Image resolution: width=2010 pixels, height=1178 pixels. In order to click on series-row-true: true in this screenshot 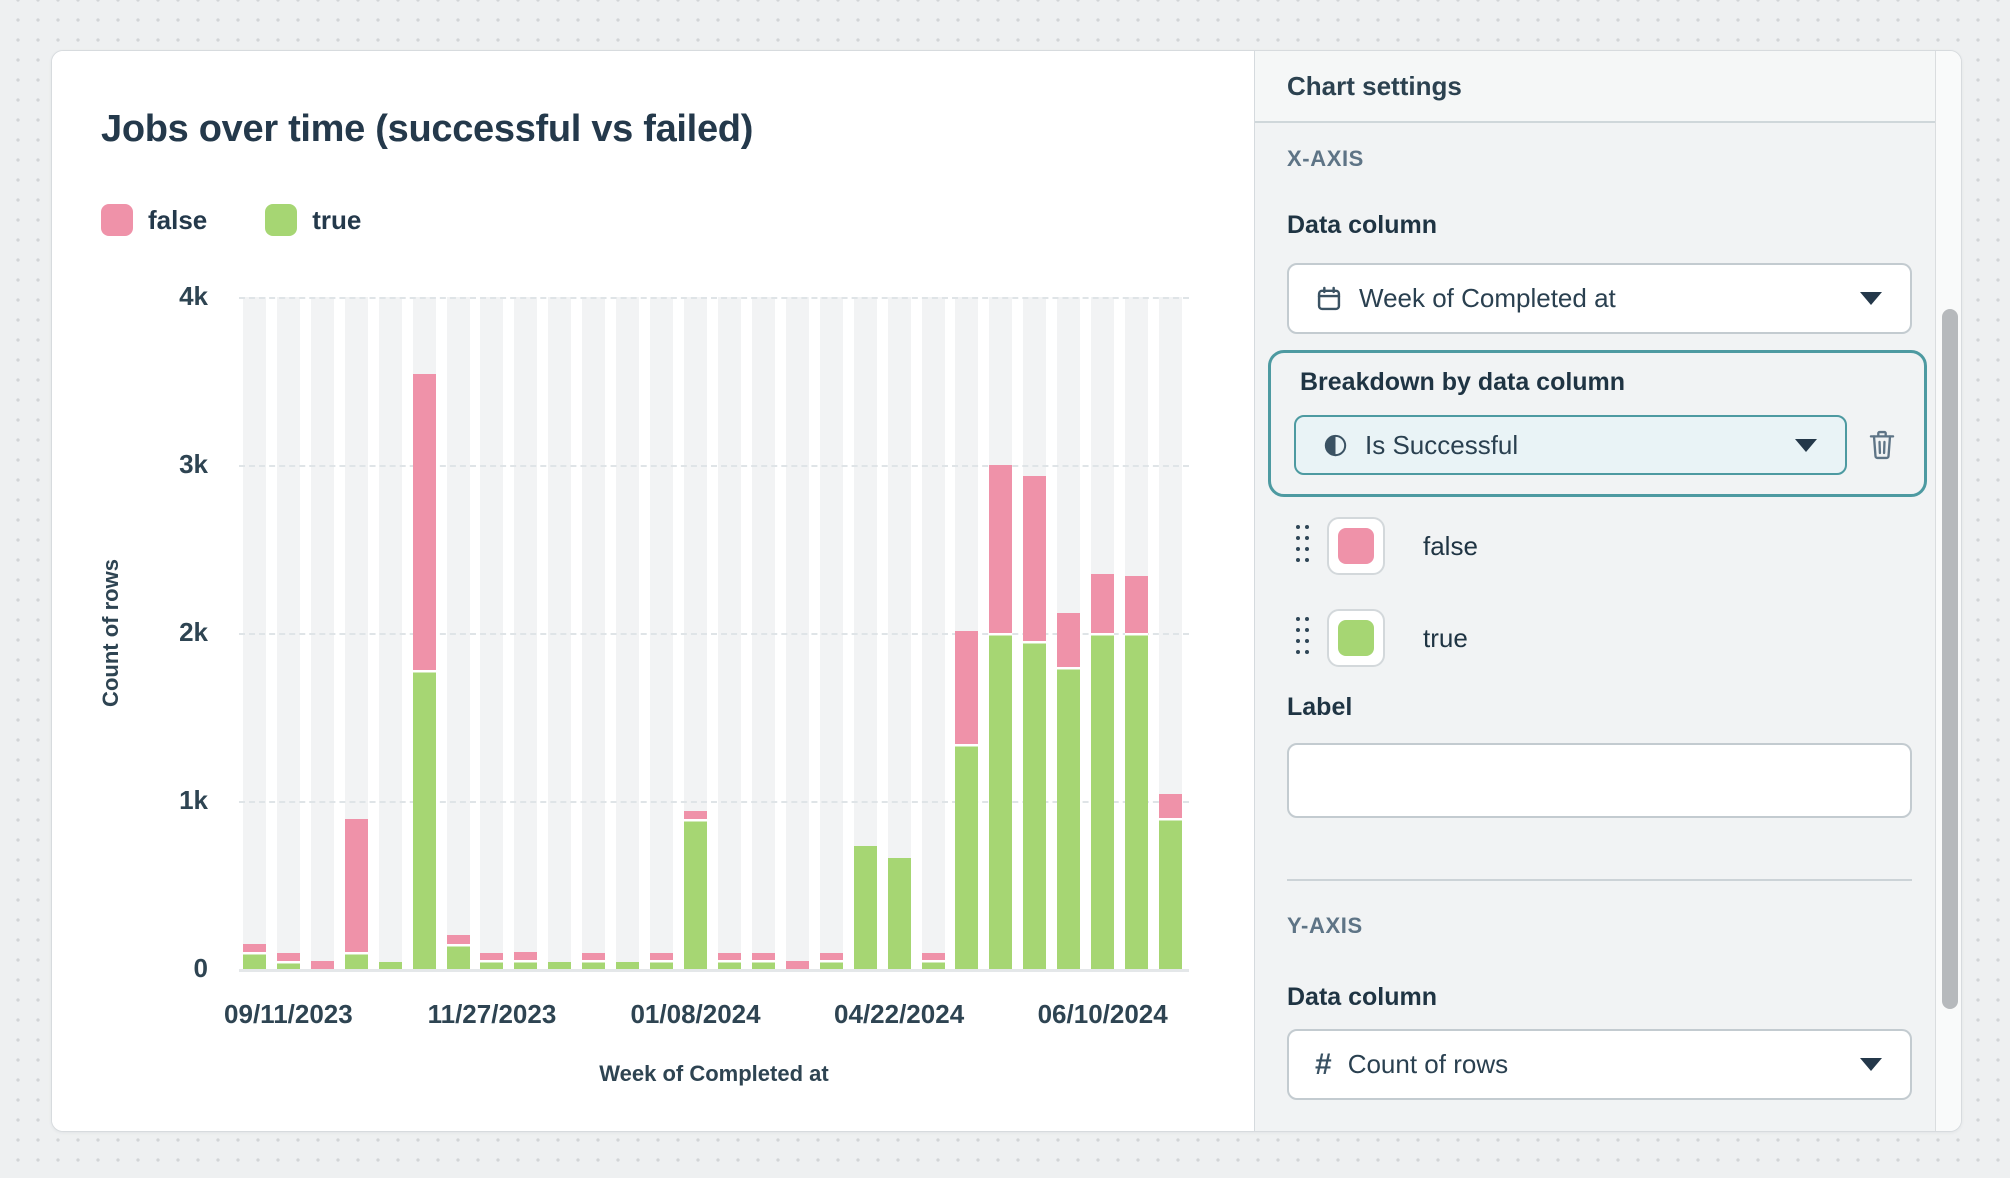, I will do `click(1594, 638)`.